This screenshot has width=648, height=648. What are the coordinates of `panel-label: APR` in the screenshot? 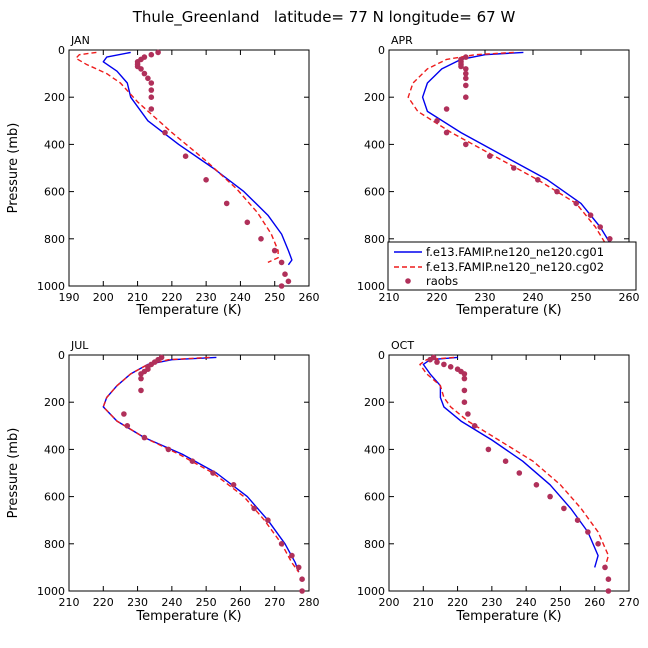 It's located at (402, 40).